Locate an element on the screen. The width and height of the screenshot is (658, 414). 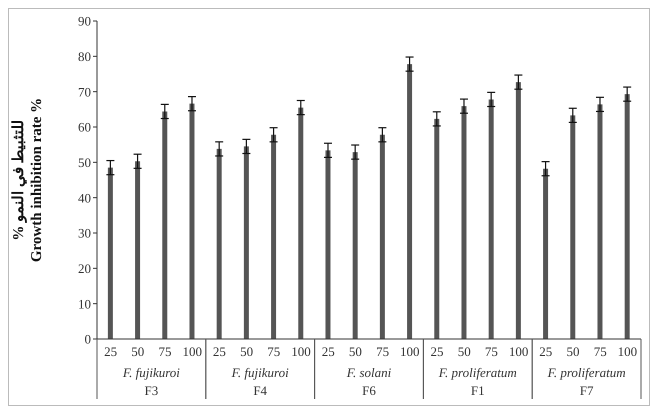
y-tick-label: 0 is located at coordinates (87, 339).